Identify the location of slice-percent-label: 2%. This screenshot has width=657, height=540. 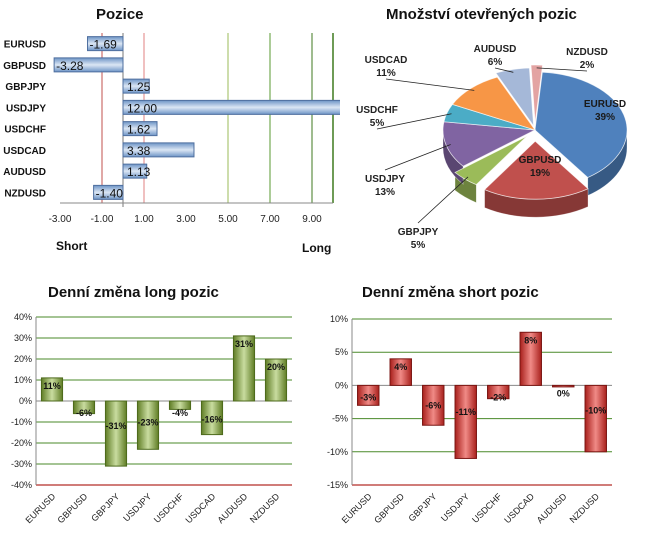
(587, 65).